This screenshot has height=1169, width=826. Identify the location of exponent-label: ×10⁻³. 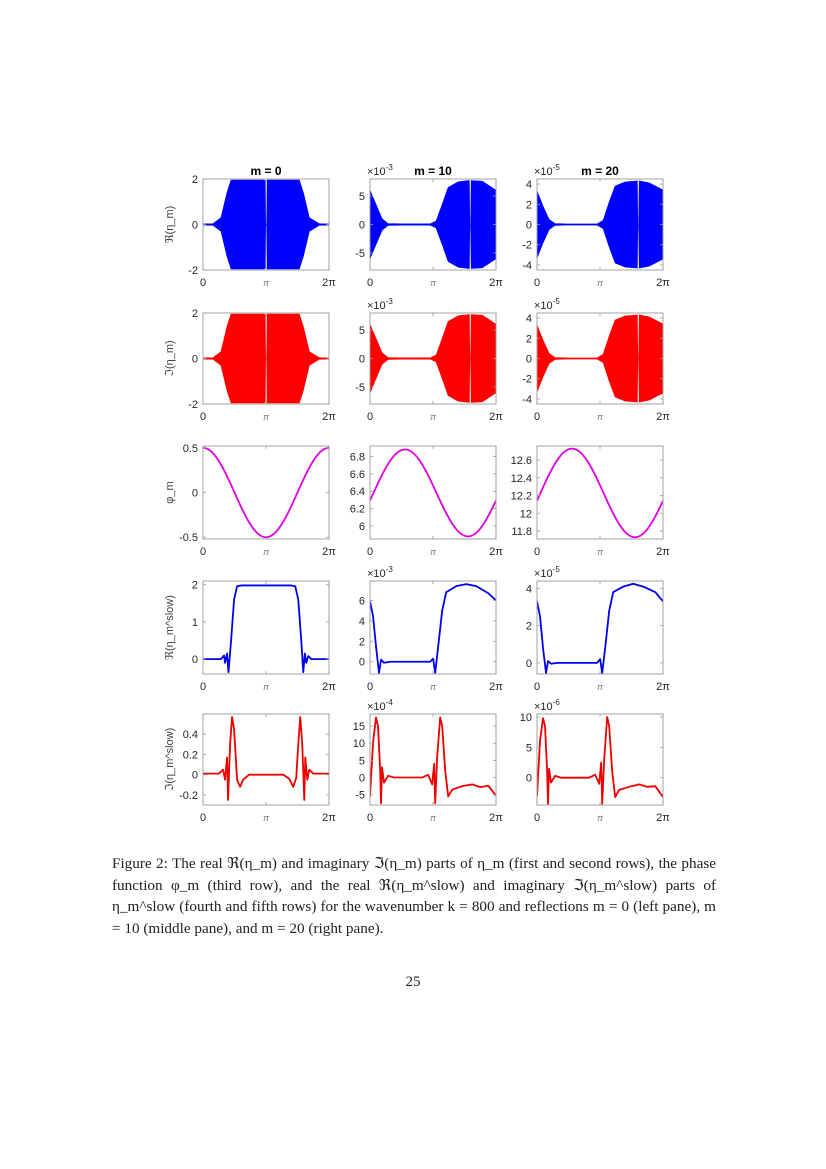
(380, 304).